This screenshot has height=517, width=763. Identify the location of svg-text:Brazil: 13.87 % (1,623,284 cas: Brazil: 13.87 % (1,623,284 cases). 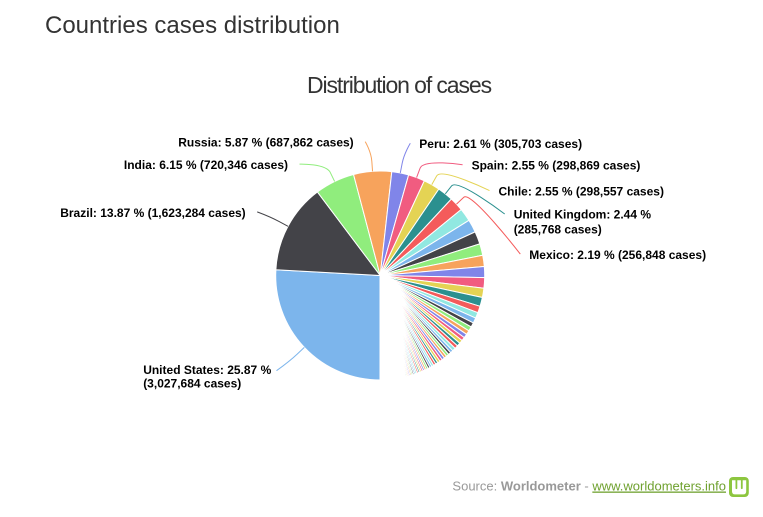
(152, 213).